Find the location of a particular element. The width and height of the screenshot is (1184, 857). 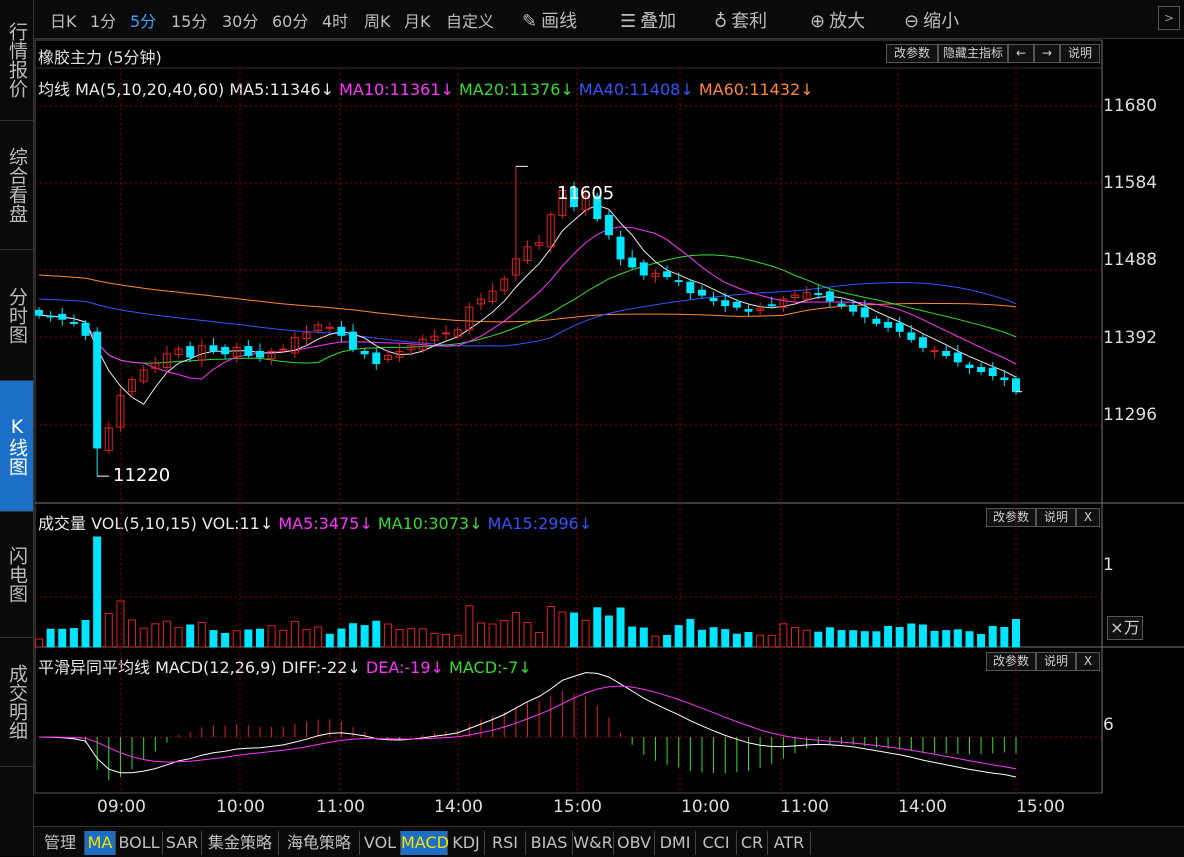

hide-indicator-button: 隐藏主指标 is located at coordinates (973, 53).